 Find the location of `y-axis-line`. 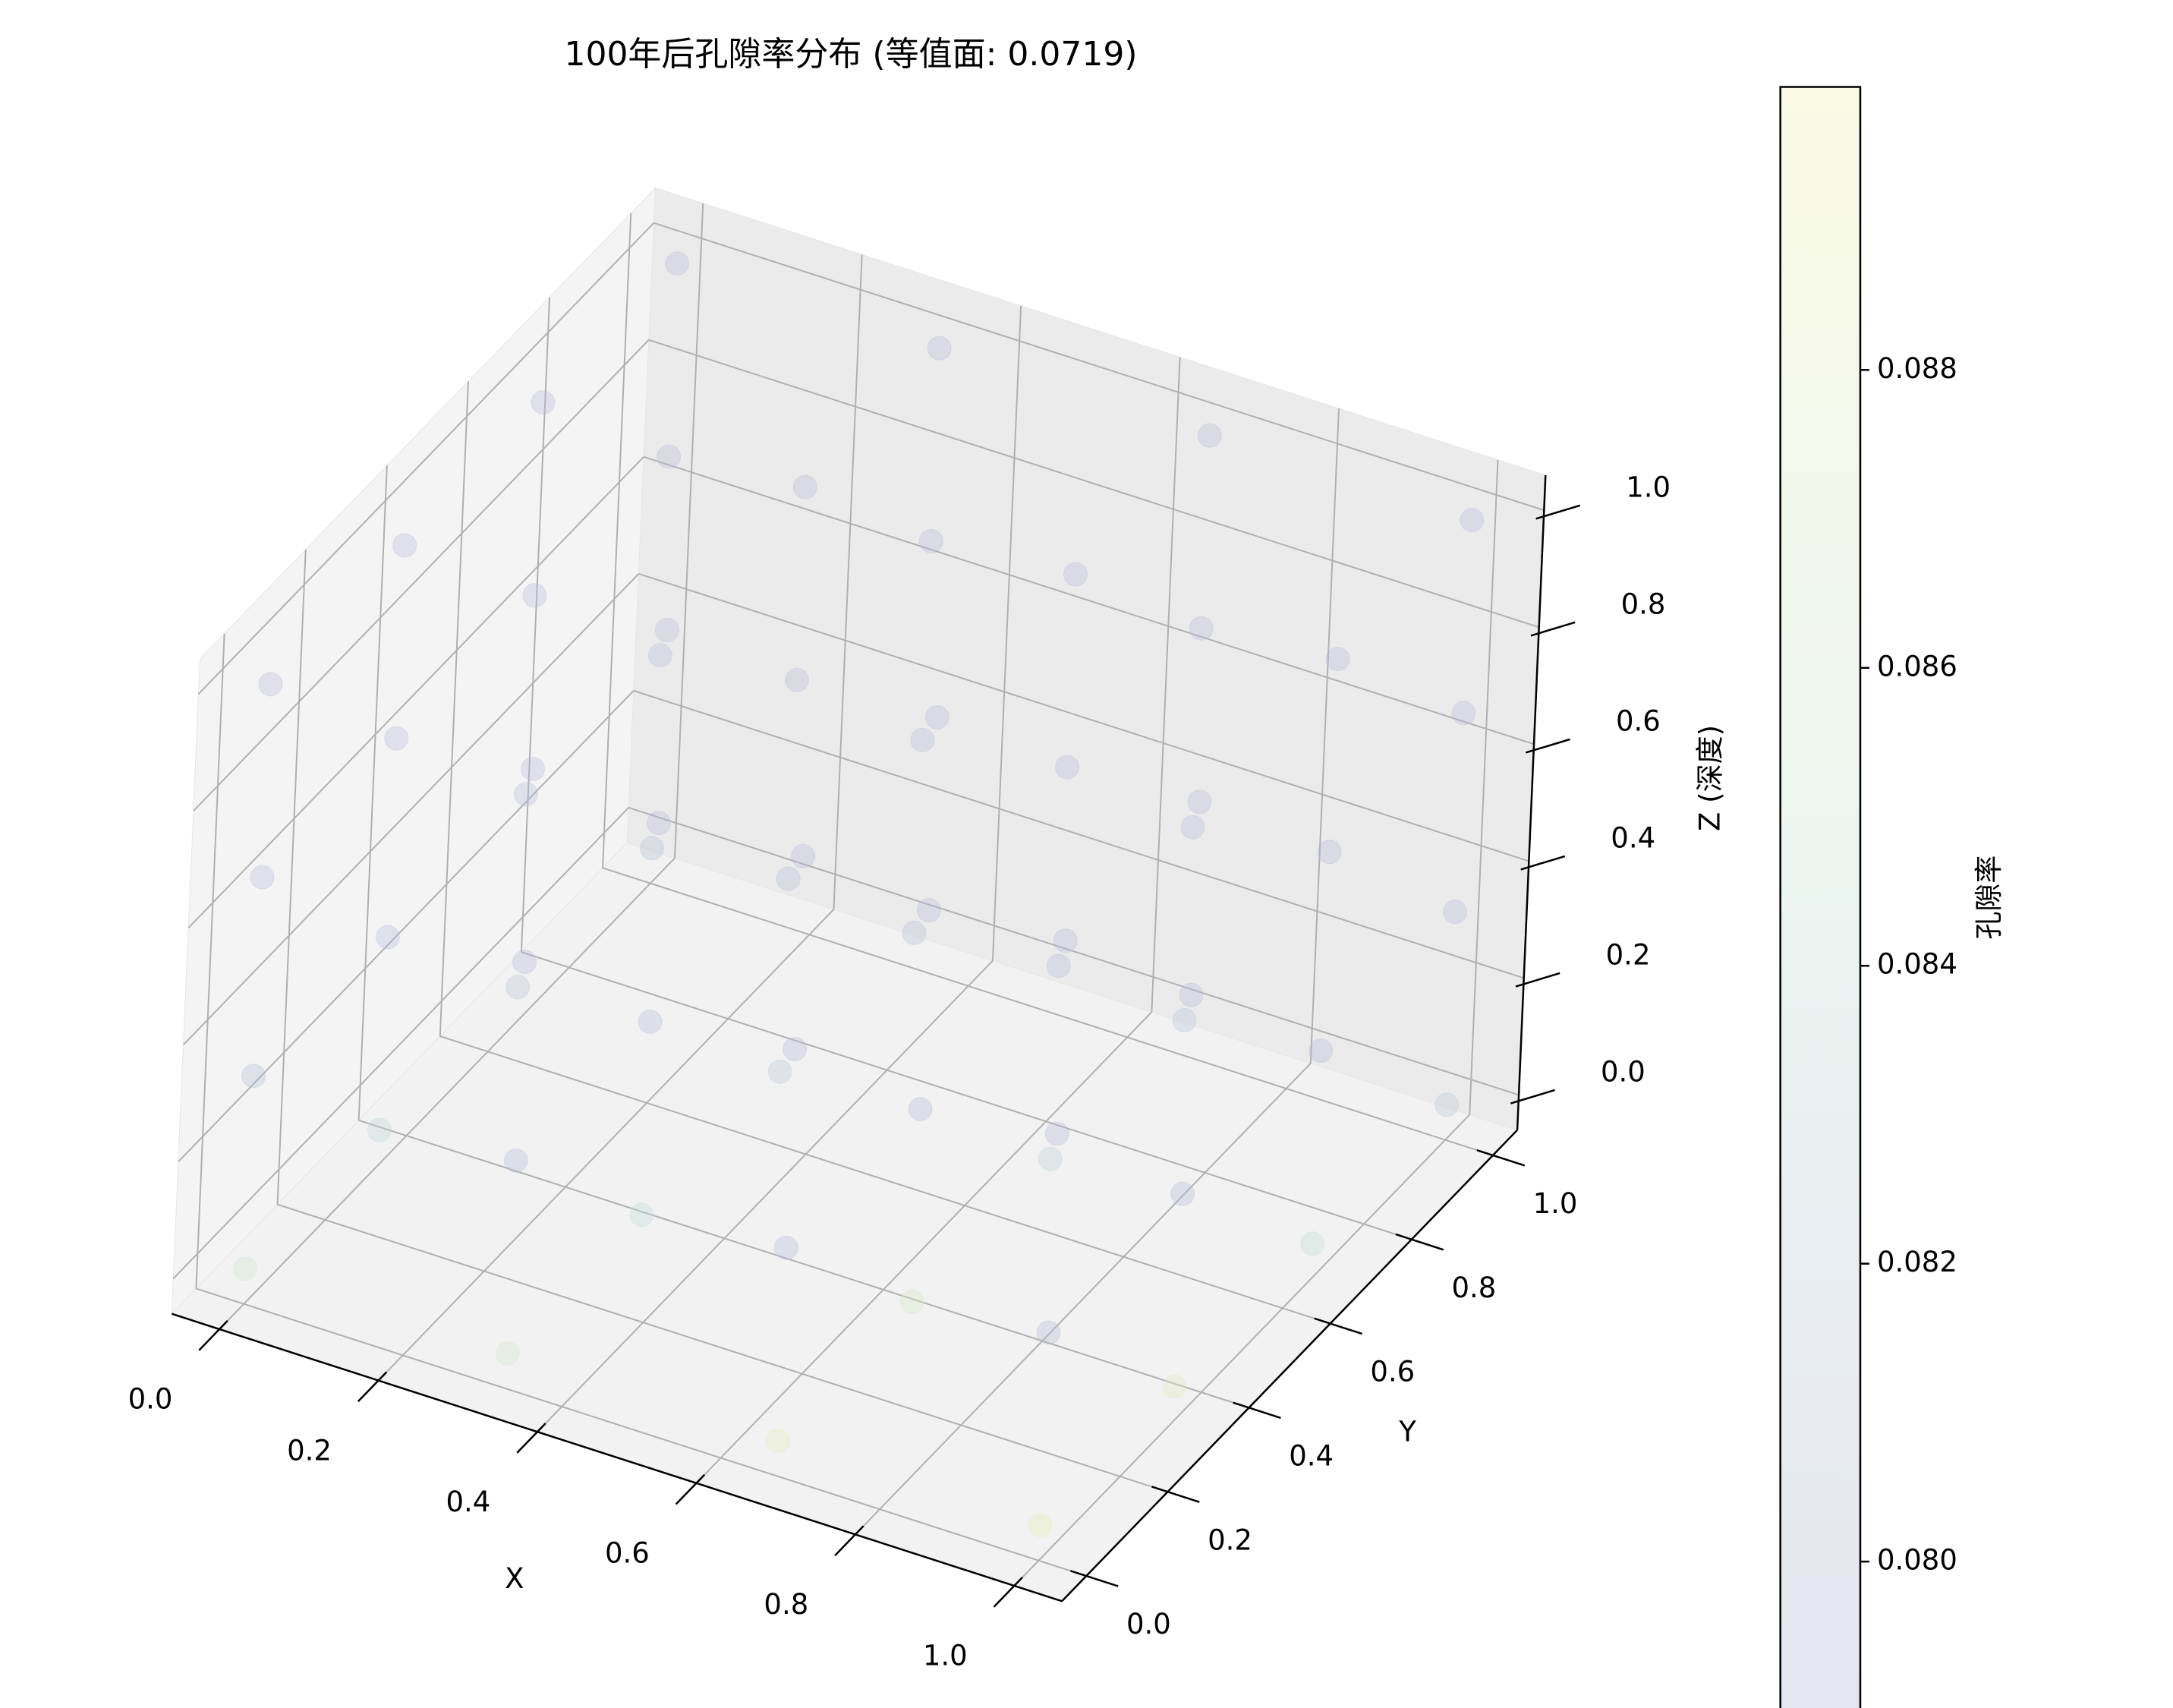

y-axis-line is located at coordinates (1289, 1365).